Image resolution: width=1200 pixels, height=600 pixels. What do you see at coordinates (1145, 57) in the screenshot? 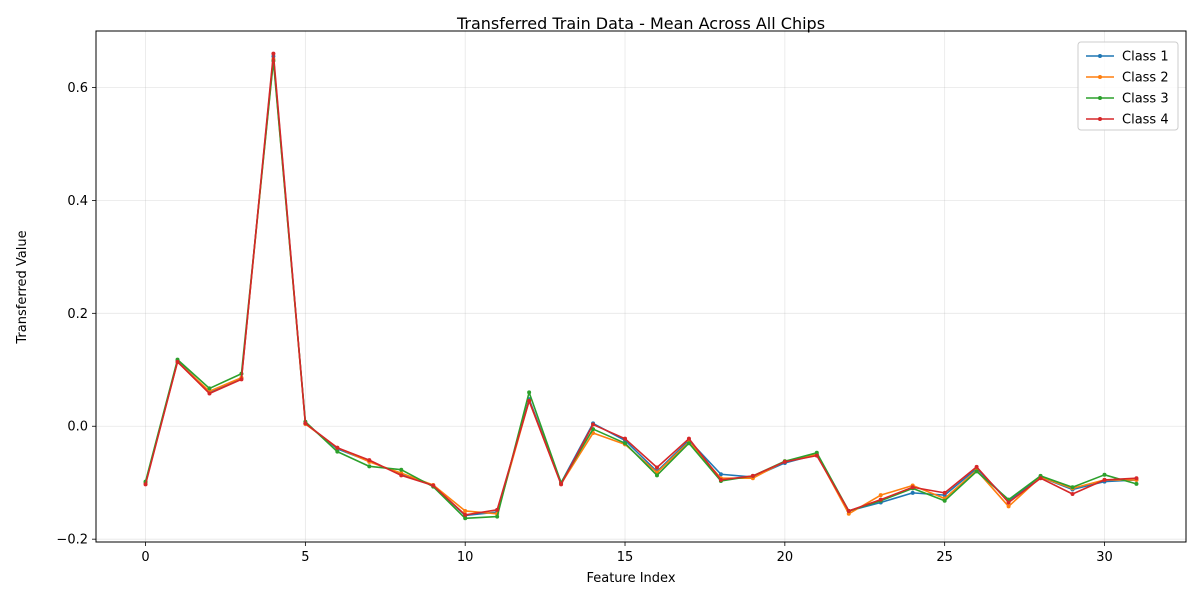
I see `legend-label: Class 1` at bounding box center [1145, 57].